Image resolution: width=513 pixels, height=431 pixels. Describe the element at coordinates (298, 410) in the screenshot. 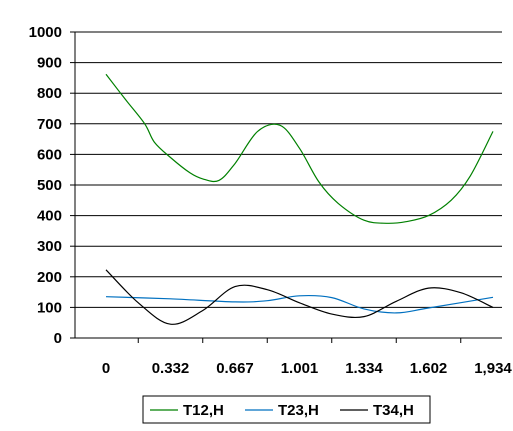

I see `legend-label: T23,H` at that location.